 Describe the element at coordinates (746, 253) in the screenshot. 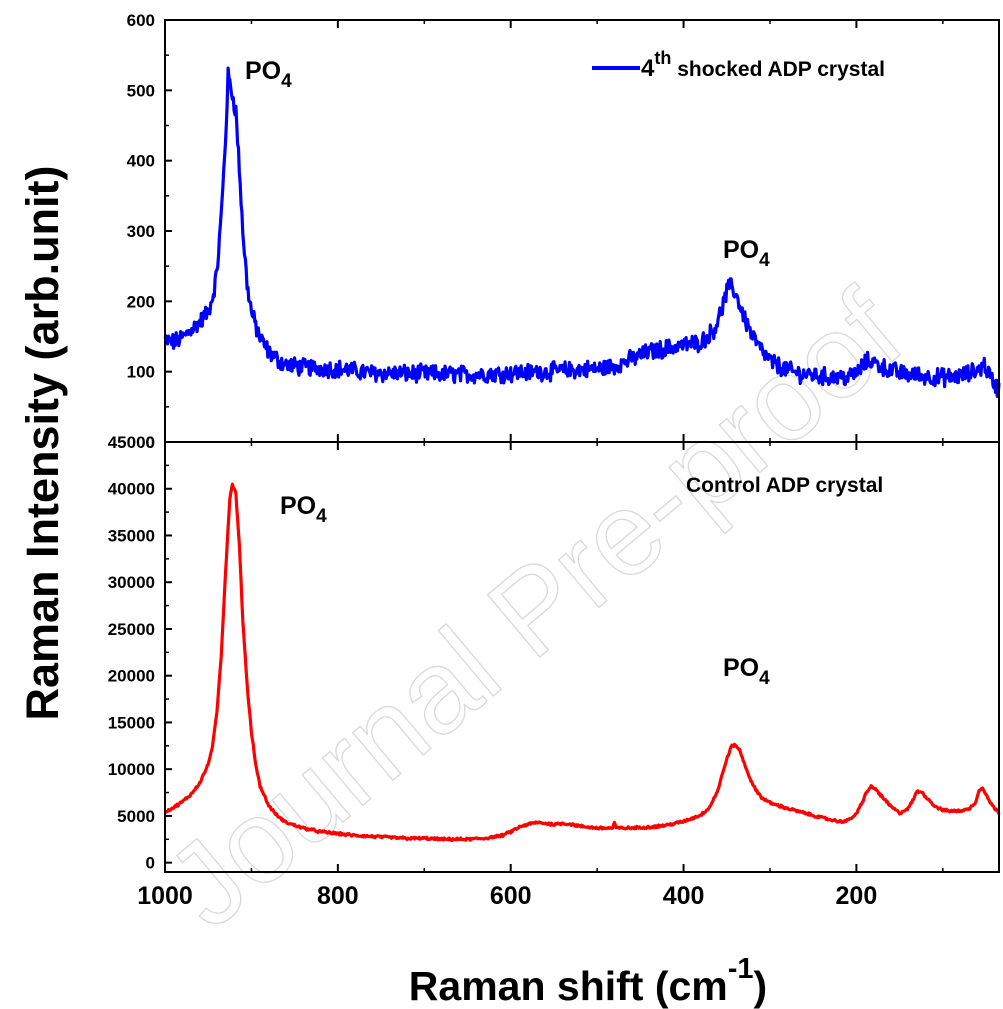

I see `peak-label-po4-top-2: PO4` at that location.